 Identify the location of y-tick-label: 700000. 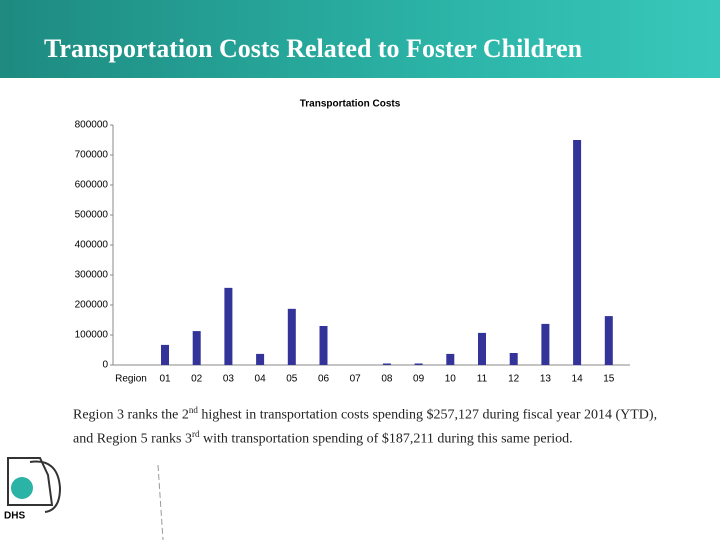
(92, 155).